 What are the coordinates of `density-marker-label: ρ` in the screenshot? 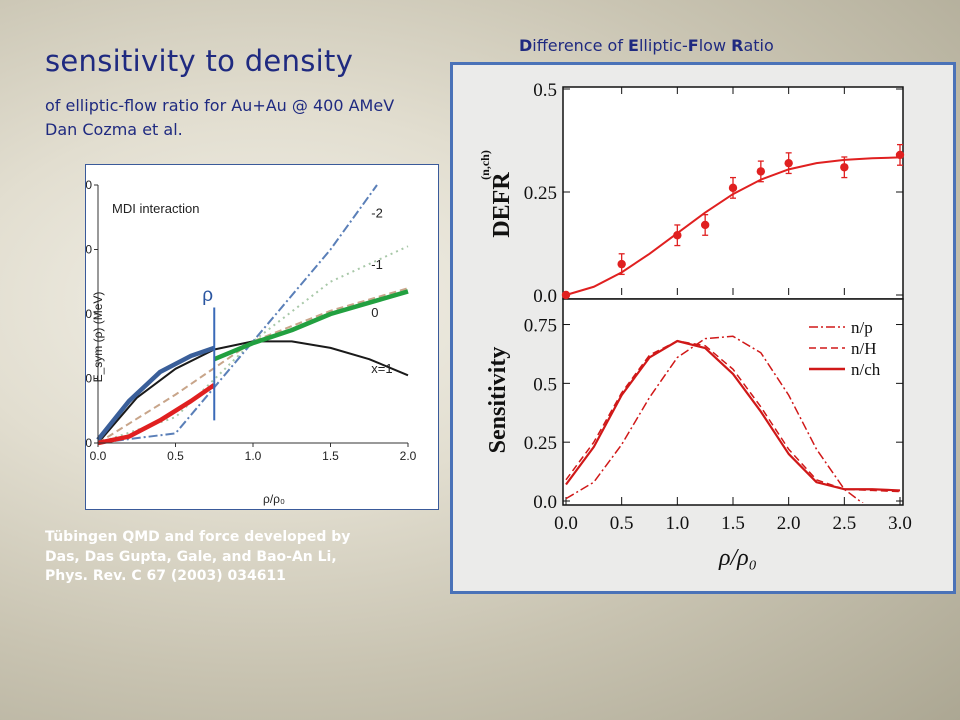 It's located at (207, 295).